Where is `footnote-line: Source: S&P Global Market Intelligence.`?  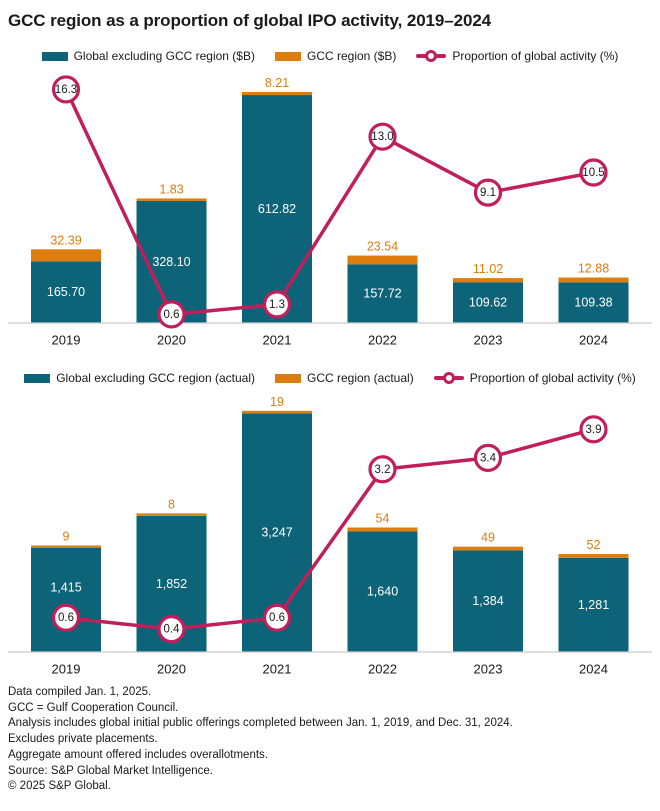 footnote-line: Source: S&P Global Market Intelligence. is located at coordinates (110, 770).